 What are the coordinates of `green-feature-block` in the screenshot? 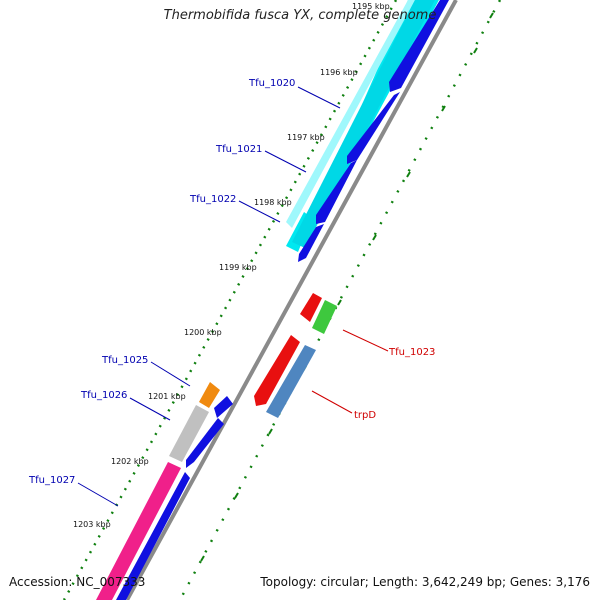 It's located at (324, 317).